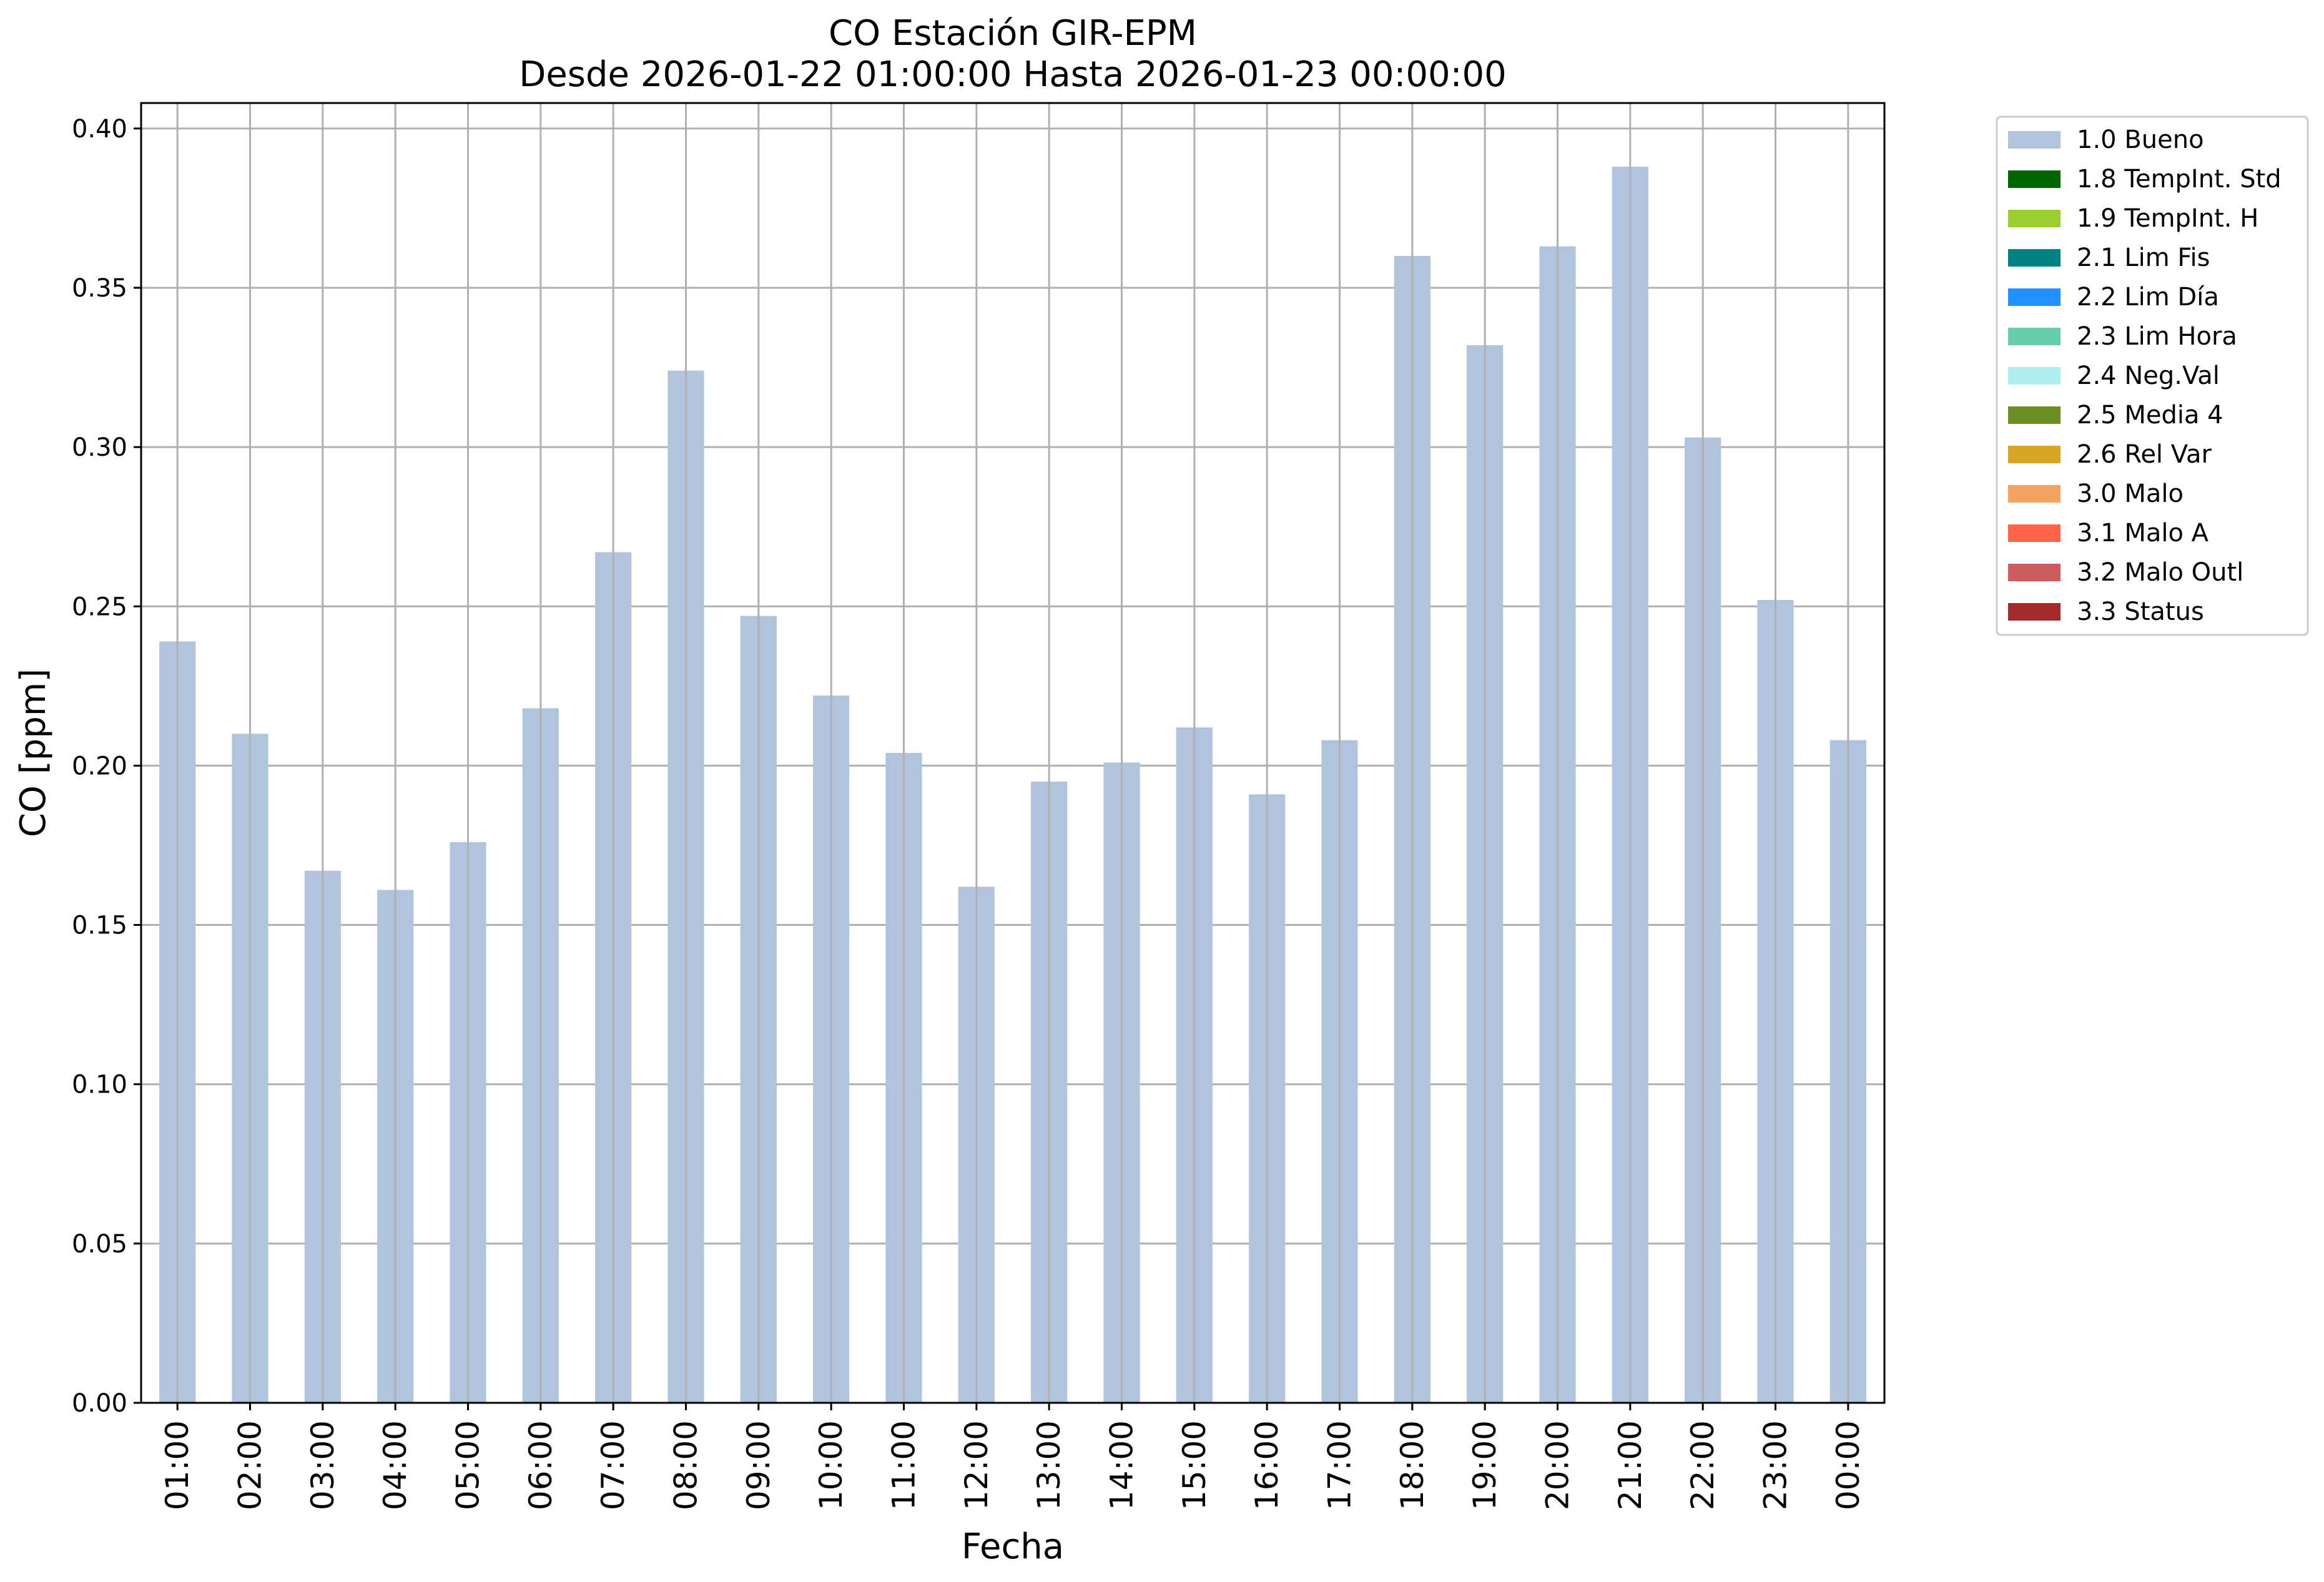  What do you see at coordinates (2143, 533) in the screenshot?
I see `legend-label: 3.1 Malo A` at bounding box center [2143, 533].